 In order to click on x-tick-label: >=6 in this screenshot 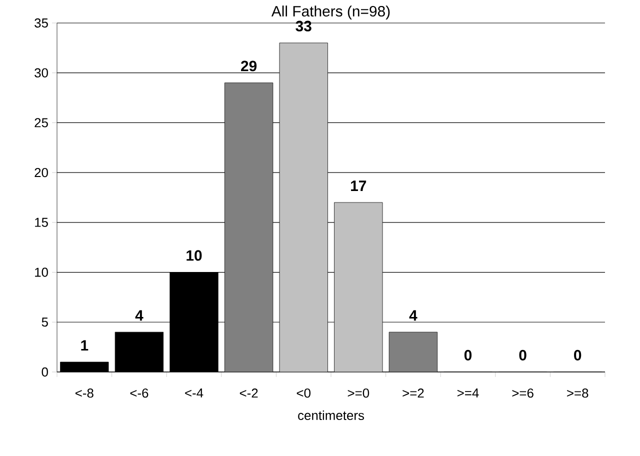, I will do `click(523, 393)`.